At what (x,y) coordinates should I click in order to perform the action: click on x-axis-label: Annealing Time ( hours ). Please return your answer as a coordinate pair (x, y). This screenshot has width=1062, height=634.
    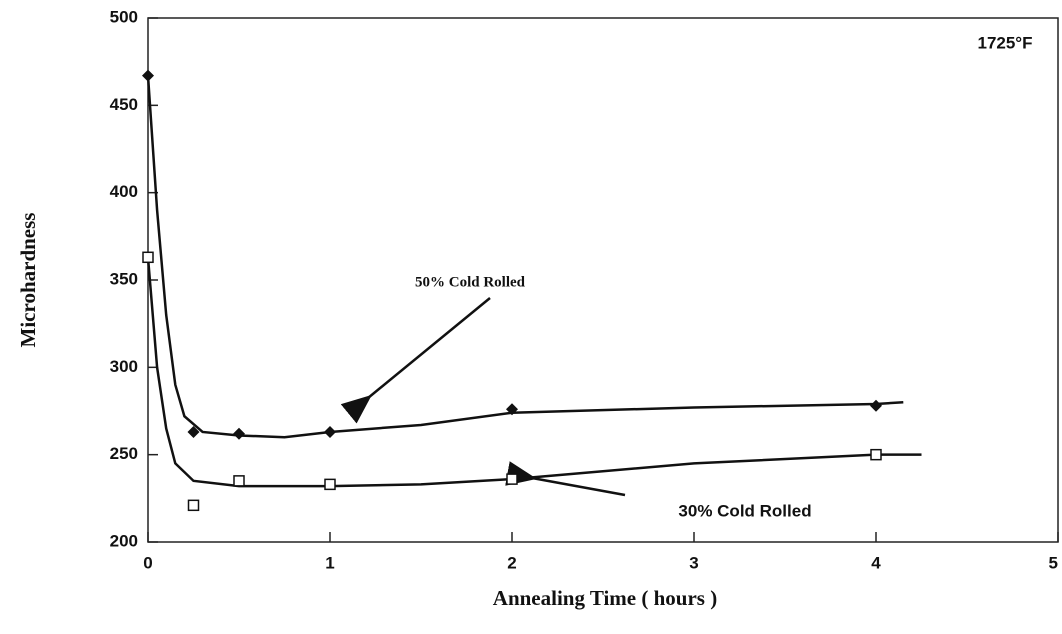
    Looking at the image, I should click on (605, 598).